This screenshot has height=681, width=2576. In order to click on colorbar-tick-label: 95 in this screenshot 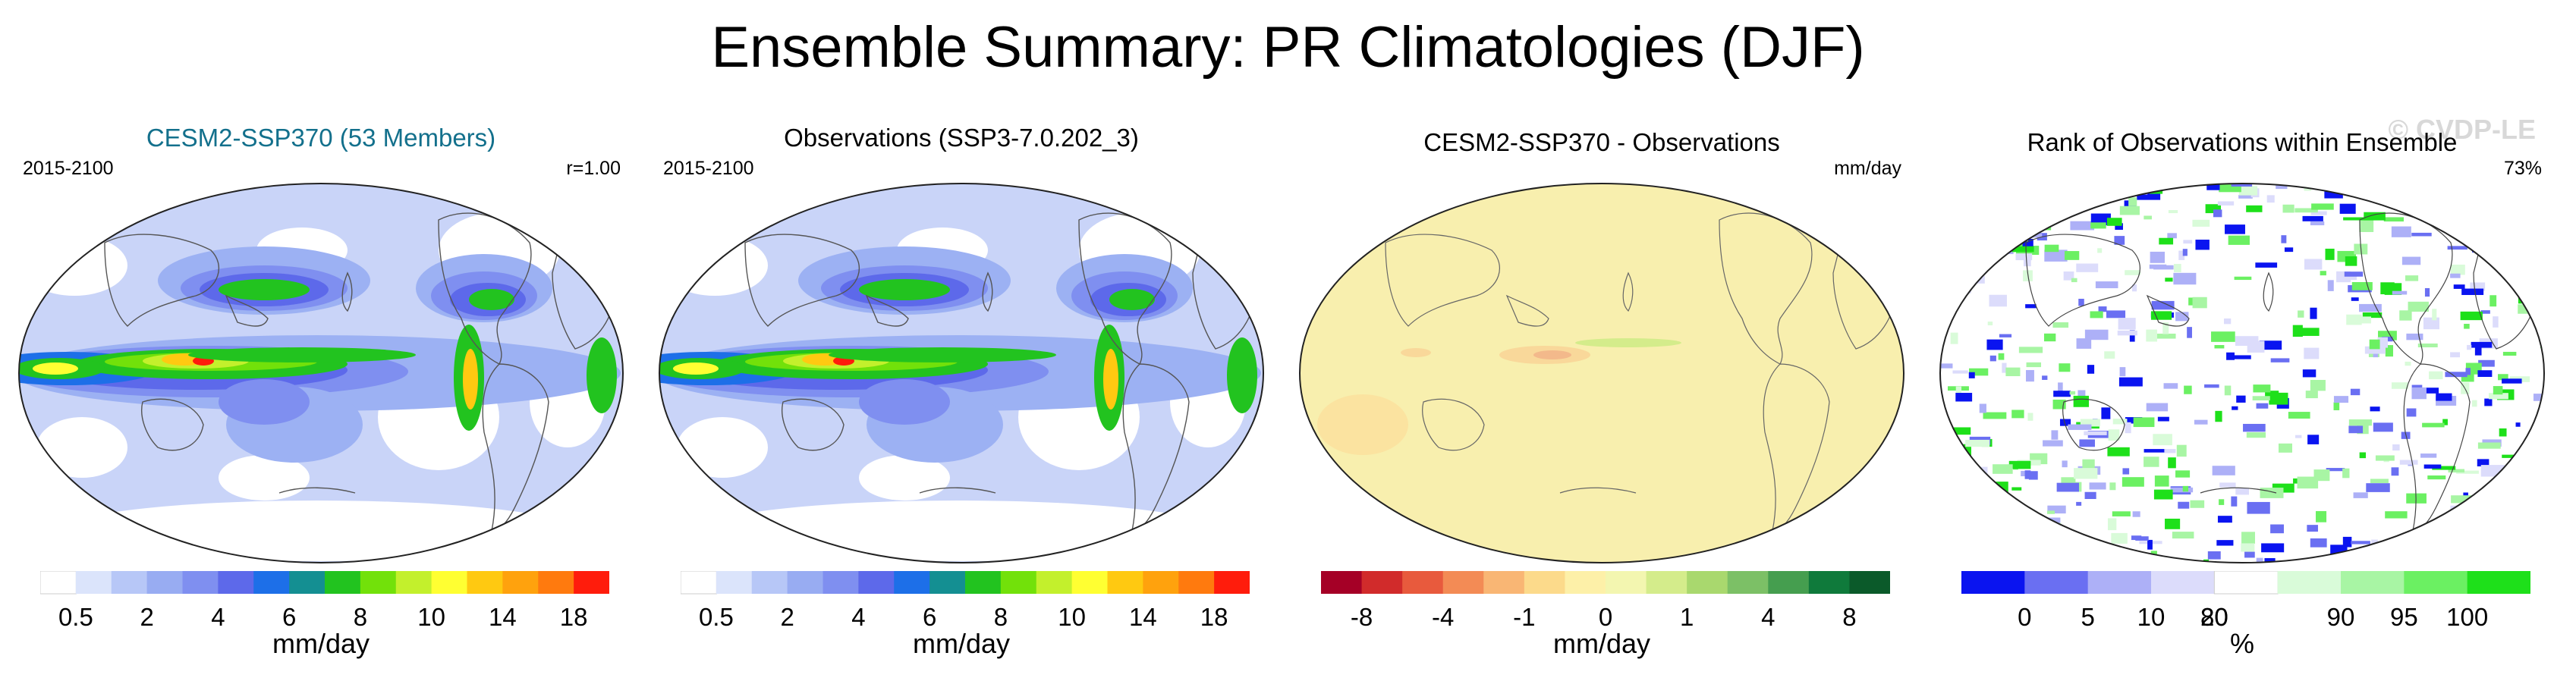, I will do `click(2403, 617)`.